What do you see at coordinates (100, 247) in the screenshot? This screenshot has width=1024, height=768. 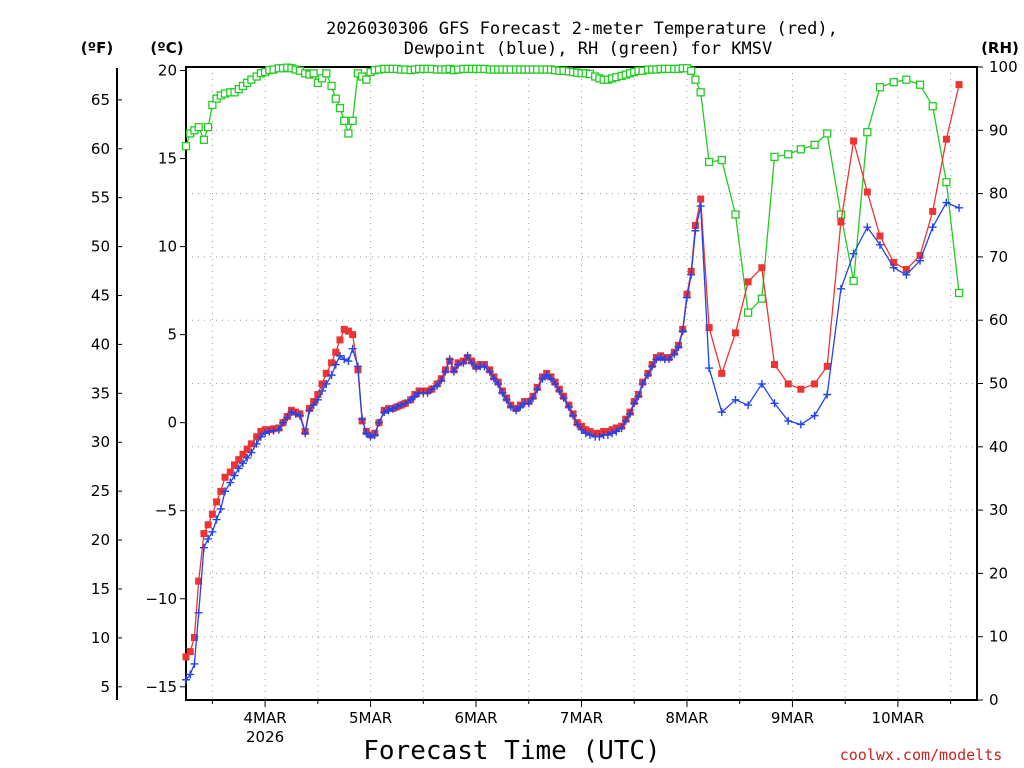 I see `fahrenheit-tick-label: 50` at bounding box center [100, 247].